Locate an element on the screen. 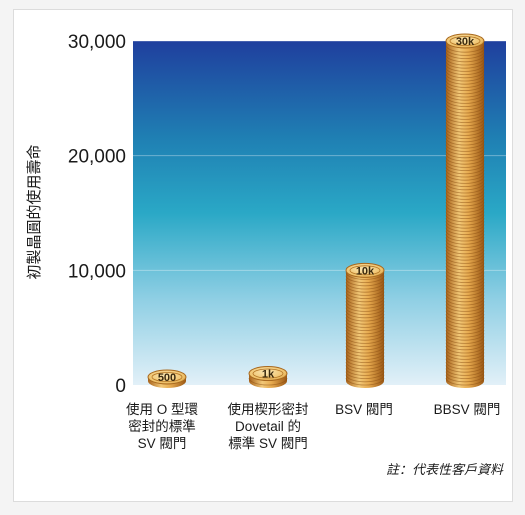 Image resolution: width=525 pixels, height=515 pixels. footnote: 註：代表性客戶資料 is located at coordinates (445, 469).